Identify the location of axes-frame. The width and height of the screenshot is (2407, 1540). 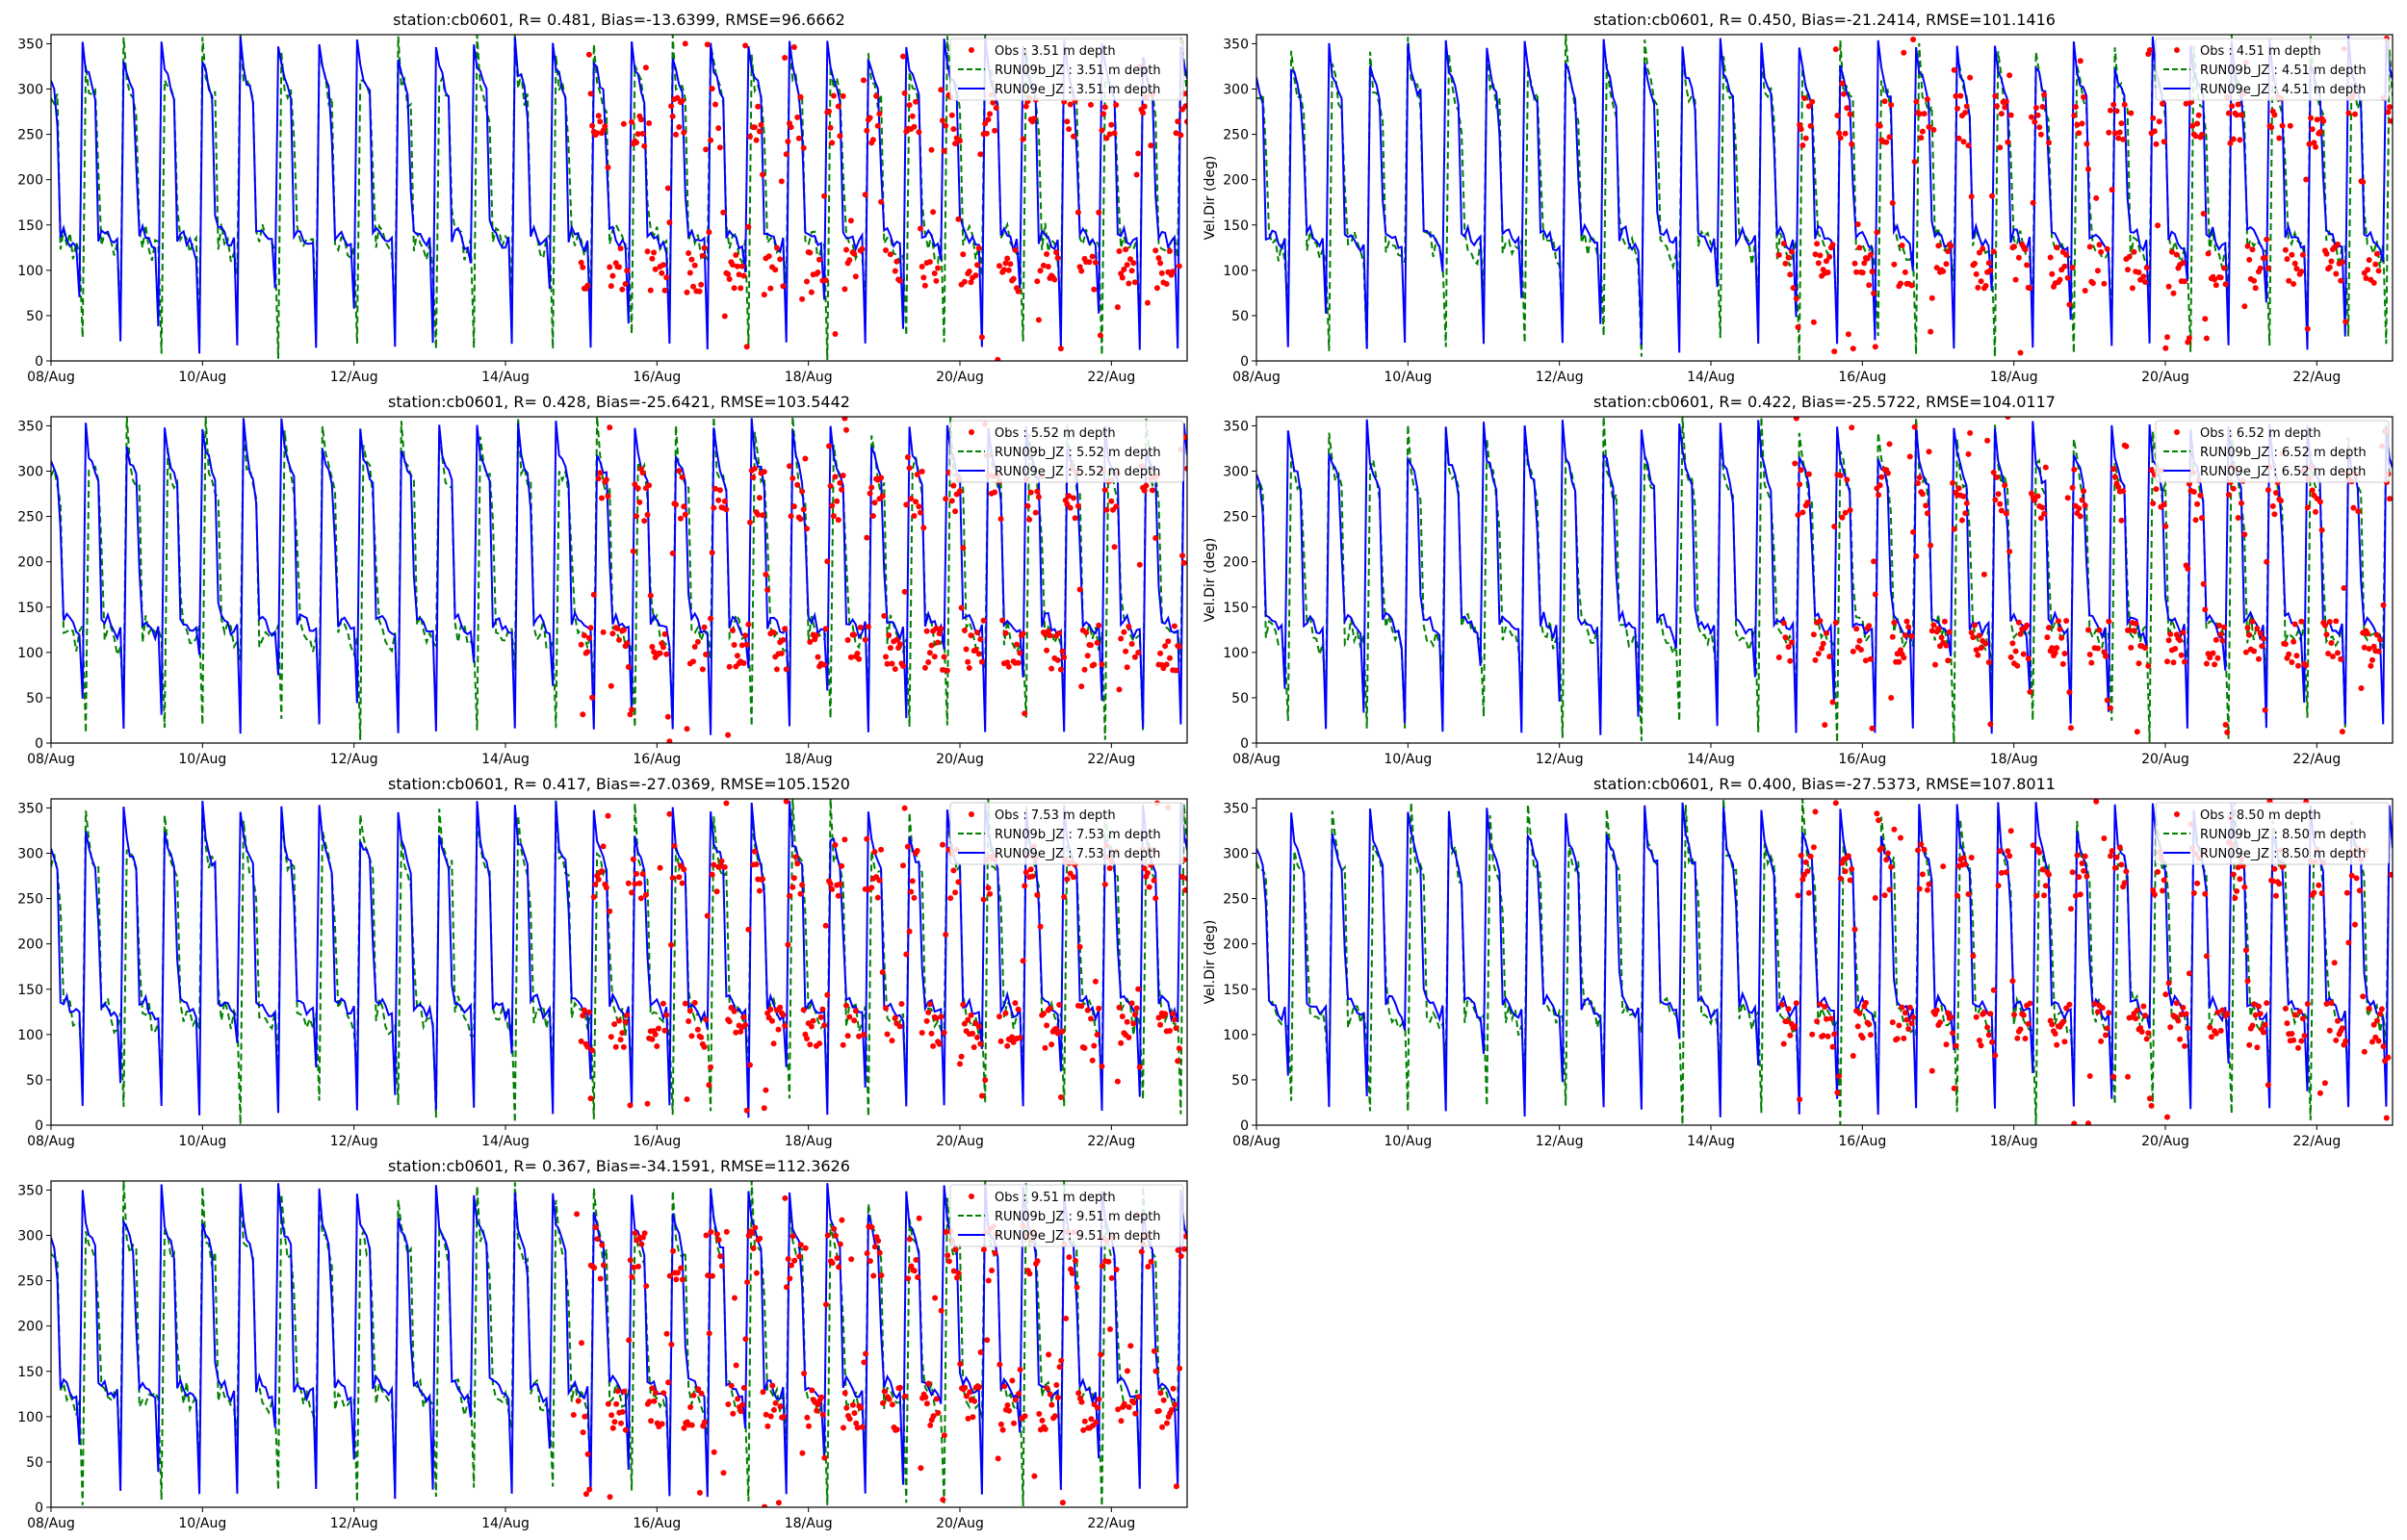
(1824, 962).